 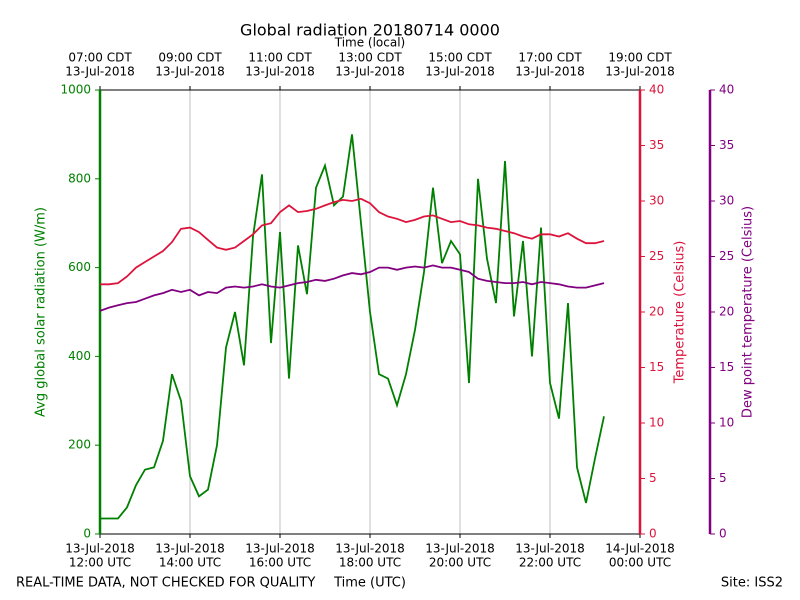 What do you see at coordinates (370, 563) in the screenshot?
I see `x-tick-label: 18:00 UTC` at bounding box center [370, 563].